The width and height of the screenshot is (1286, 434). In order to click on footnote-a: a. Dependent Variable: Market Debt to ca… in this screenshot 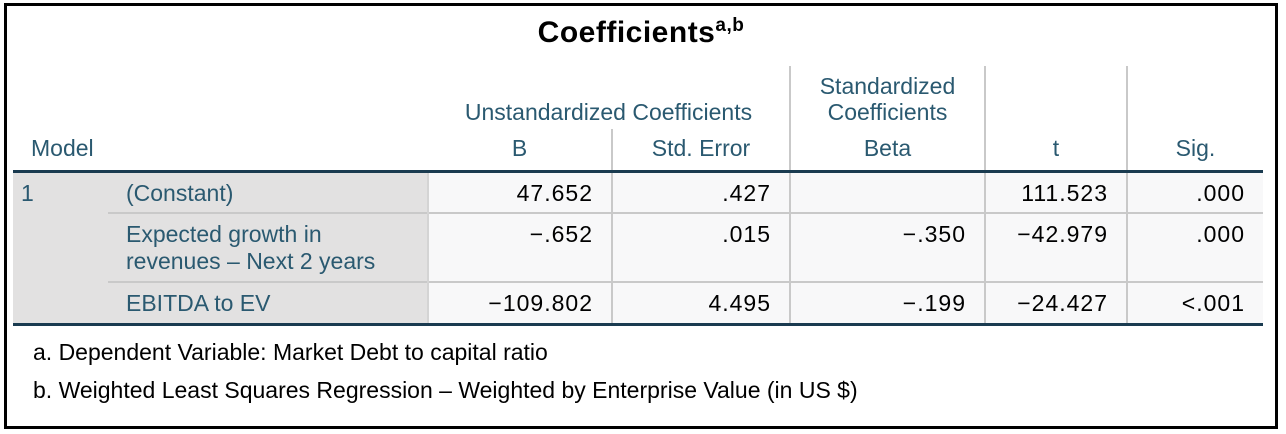, I will do `click(290, 351)`.